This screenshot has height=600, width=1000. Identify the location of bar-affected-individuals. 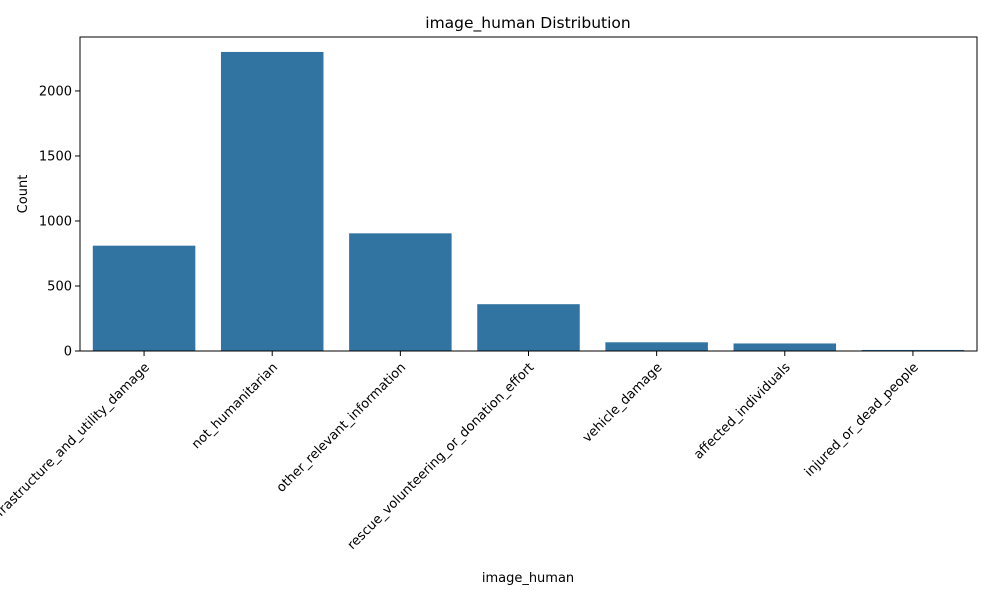
(785, 347).